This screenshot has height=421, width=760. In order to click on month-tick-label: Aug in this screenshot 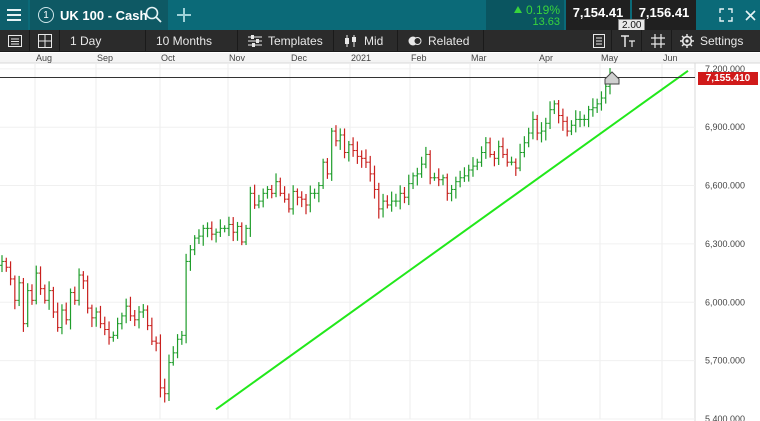, I will do `click(44, 58)`.